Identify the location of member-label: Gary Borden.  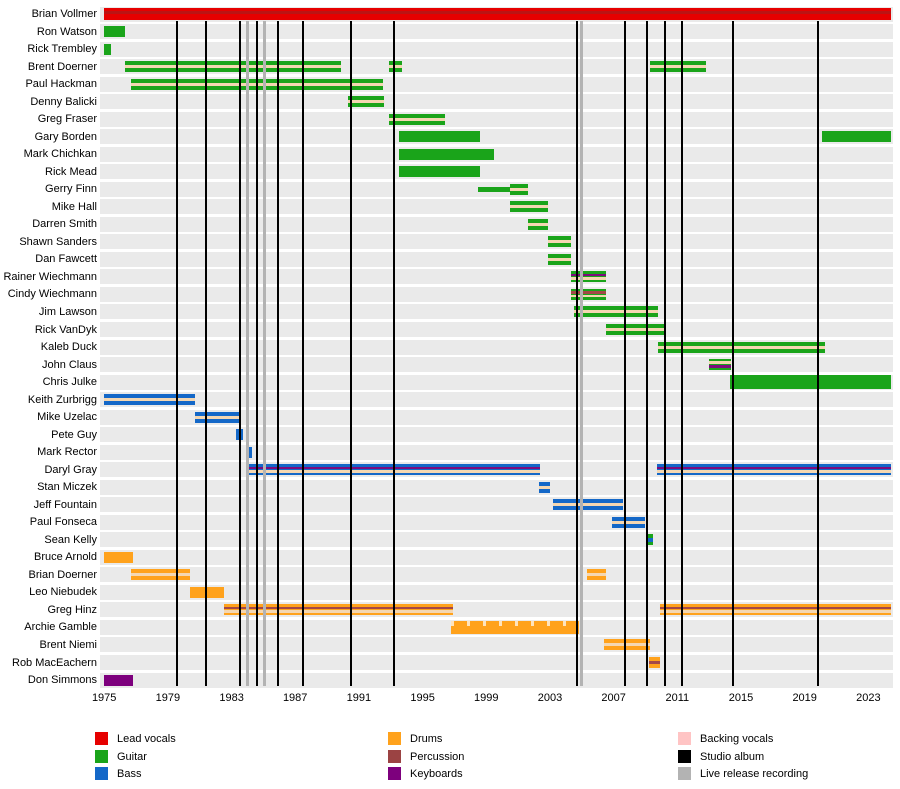
(65, 136).